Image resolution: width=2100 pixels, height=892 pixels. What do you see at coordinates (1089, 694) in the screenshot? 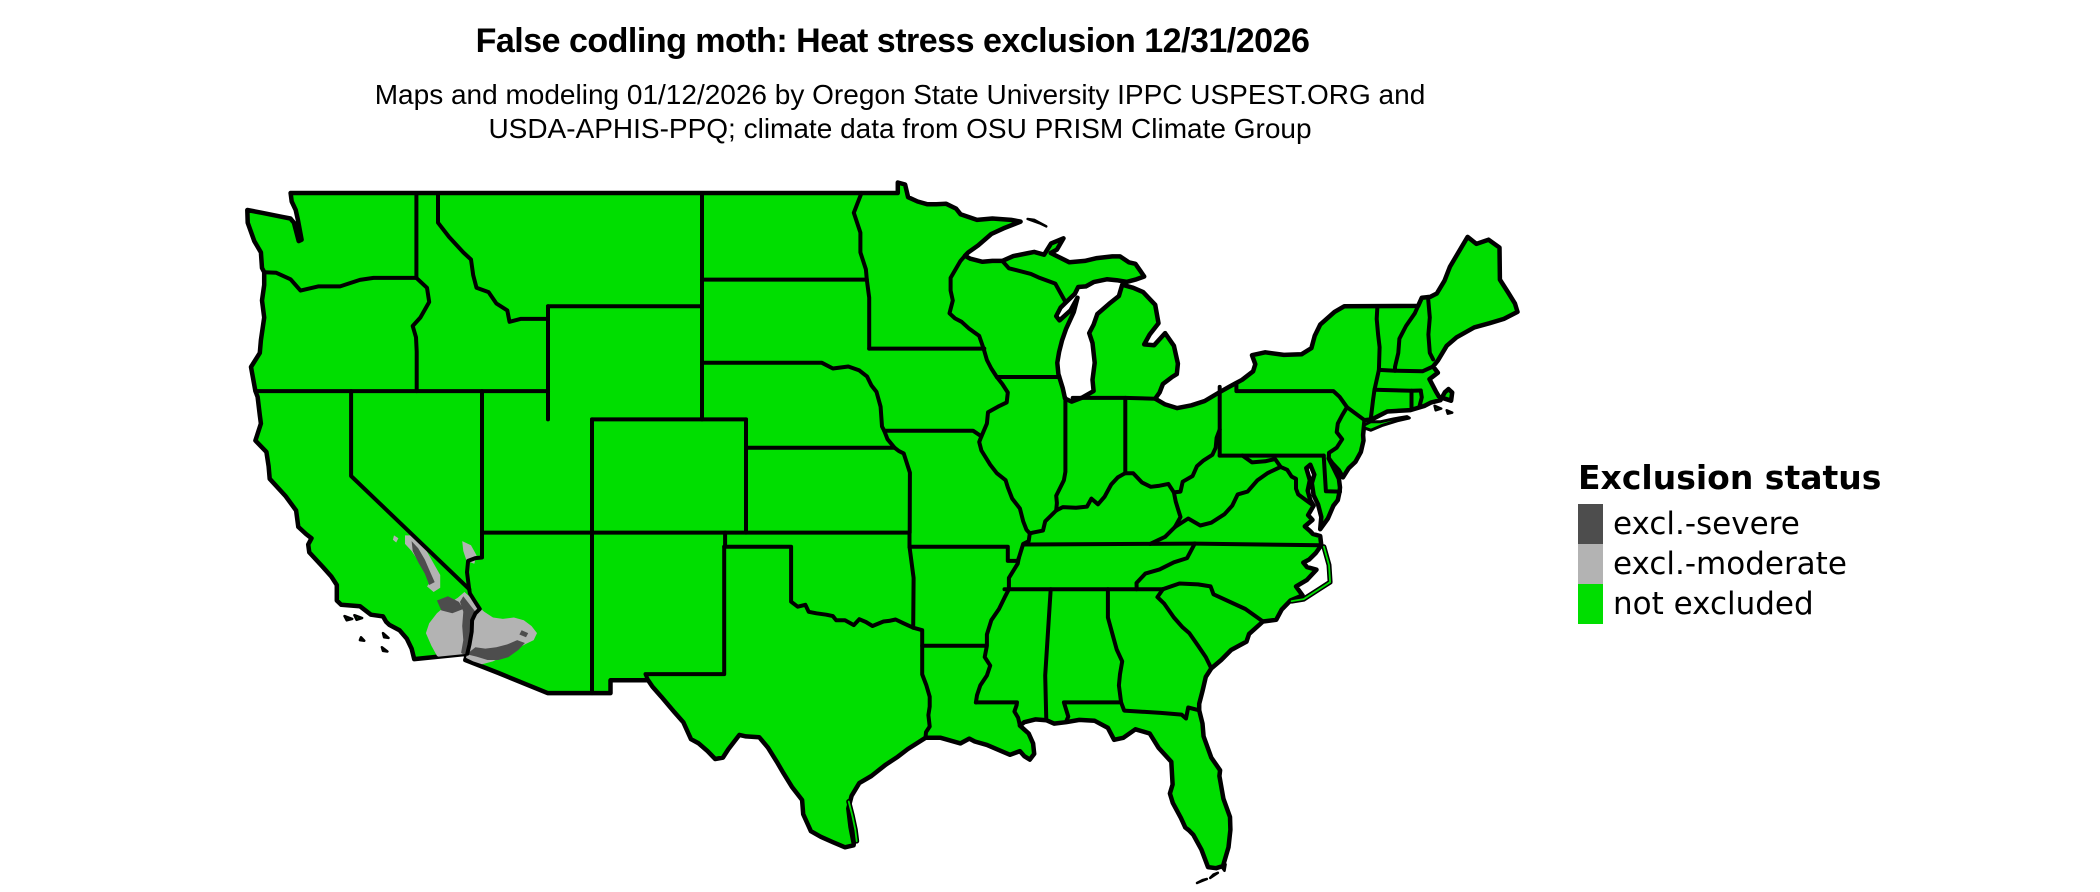
I see `barrier-islands` at bounding box center [1089, 694].